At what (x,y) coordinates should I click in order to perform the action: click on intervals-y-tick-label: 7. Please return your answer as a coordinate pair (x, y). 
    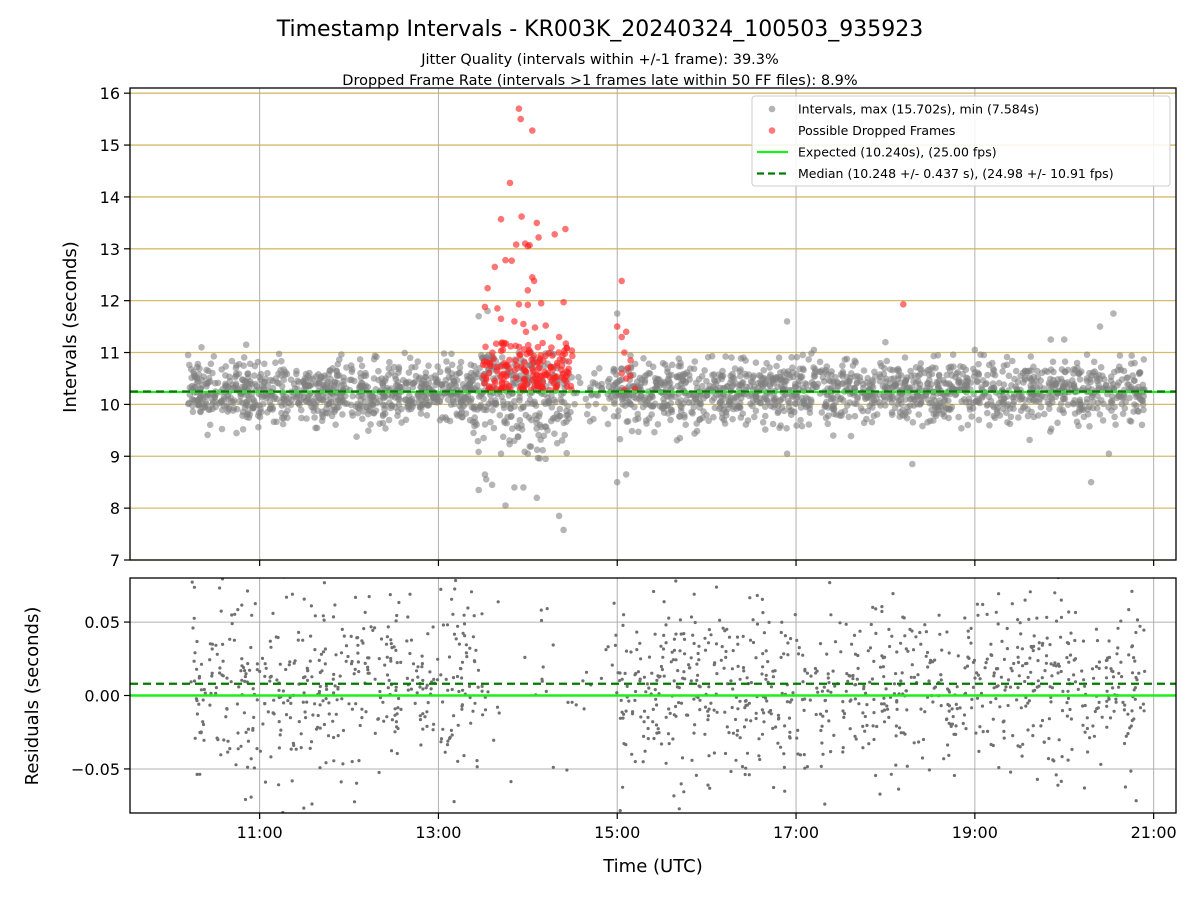
    Looking at the image, I should click on (115, 560).